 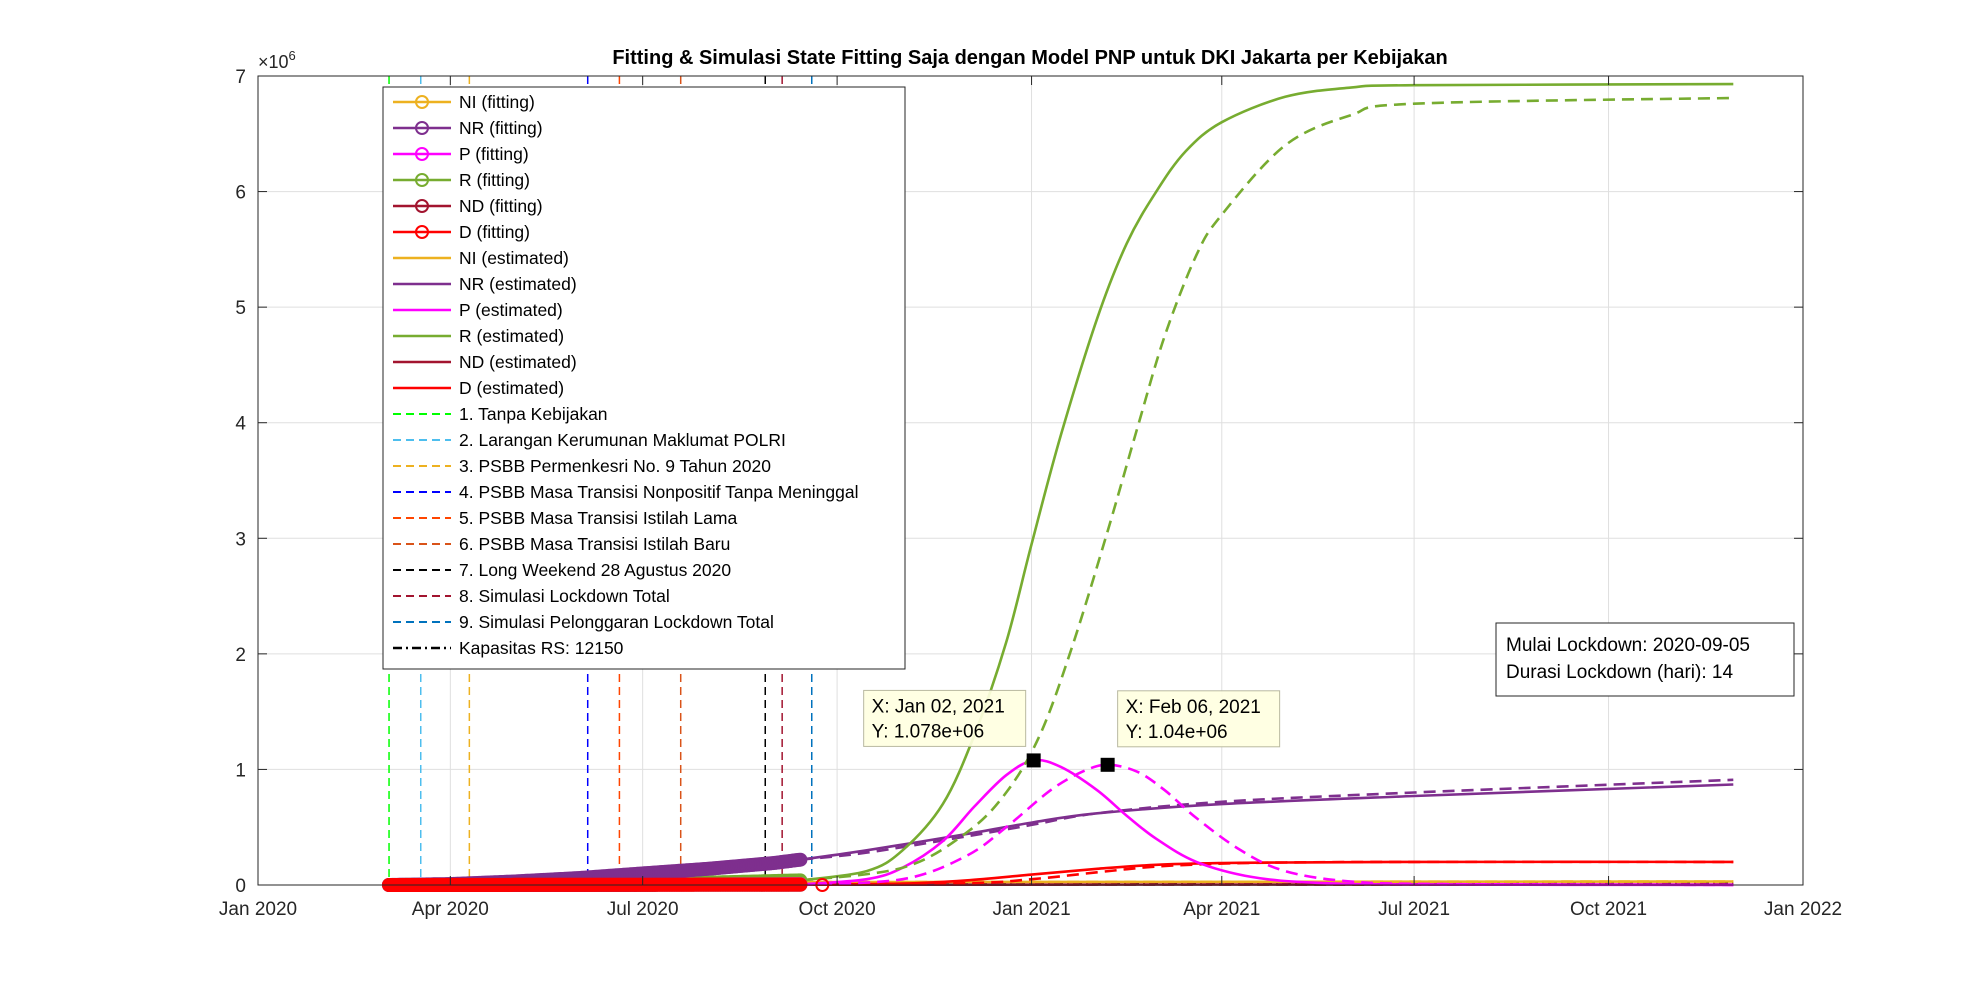 I want to click on y-tick-label: 1, so click(x=240, y=770).